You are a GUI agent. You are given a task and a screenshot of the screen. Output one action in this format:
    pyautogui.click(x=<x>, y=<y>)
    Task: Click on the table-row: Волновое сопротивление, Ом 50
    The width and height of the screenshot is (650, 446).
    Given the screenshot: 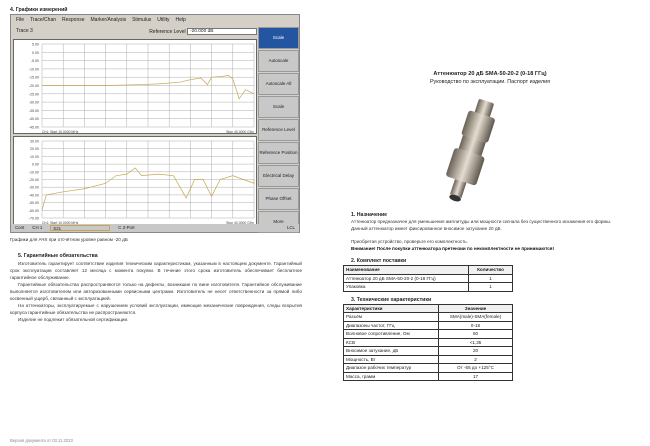 What is the action you would take?
    pyautogui.click(x=428, y=334)
    